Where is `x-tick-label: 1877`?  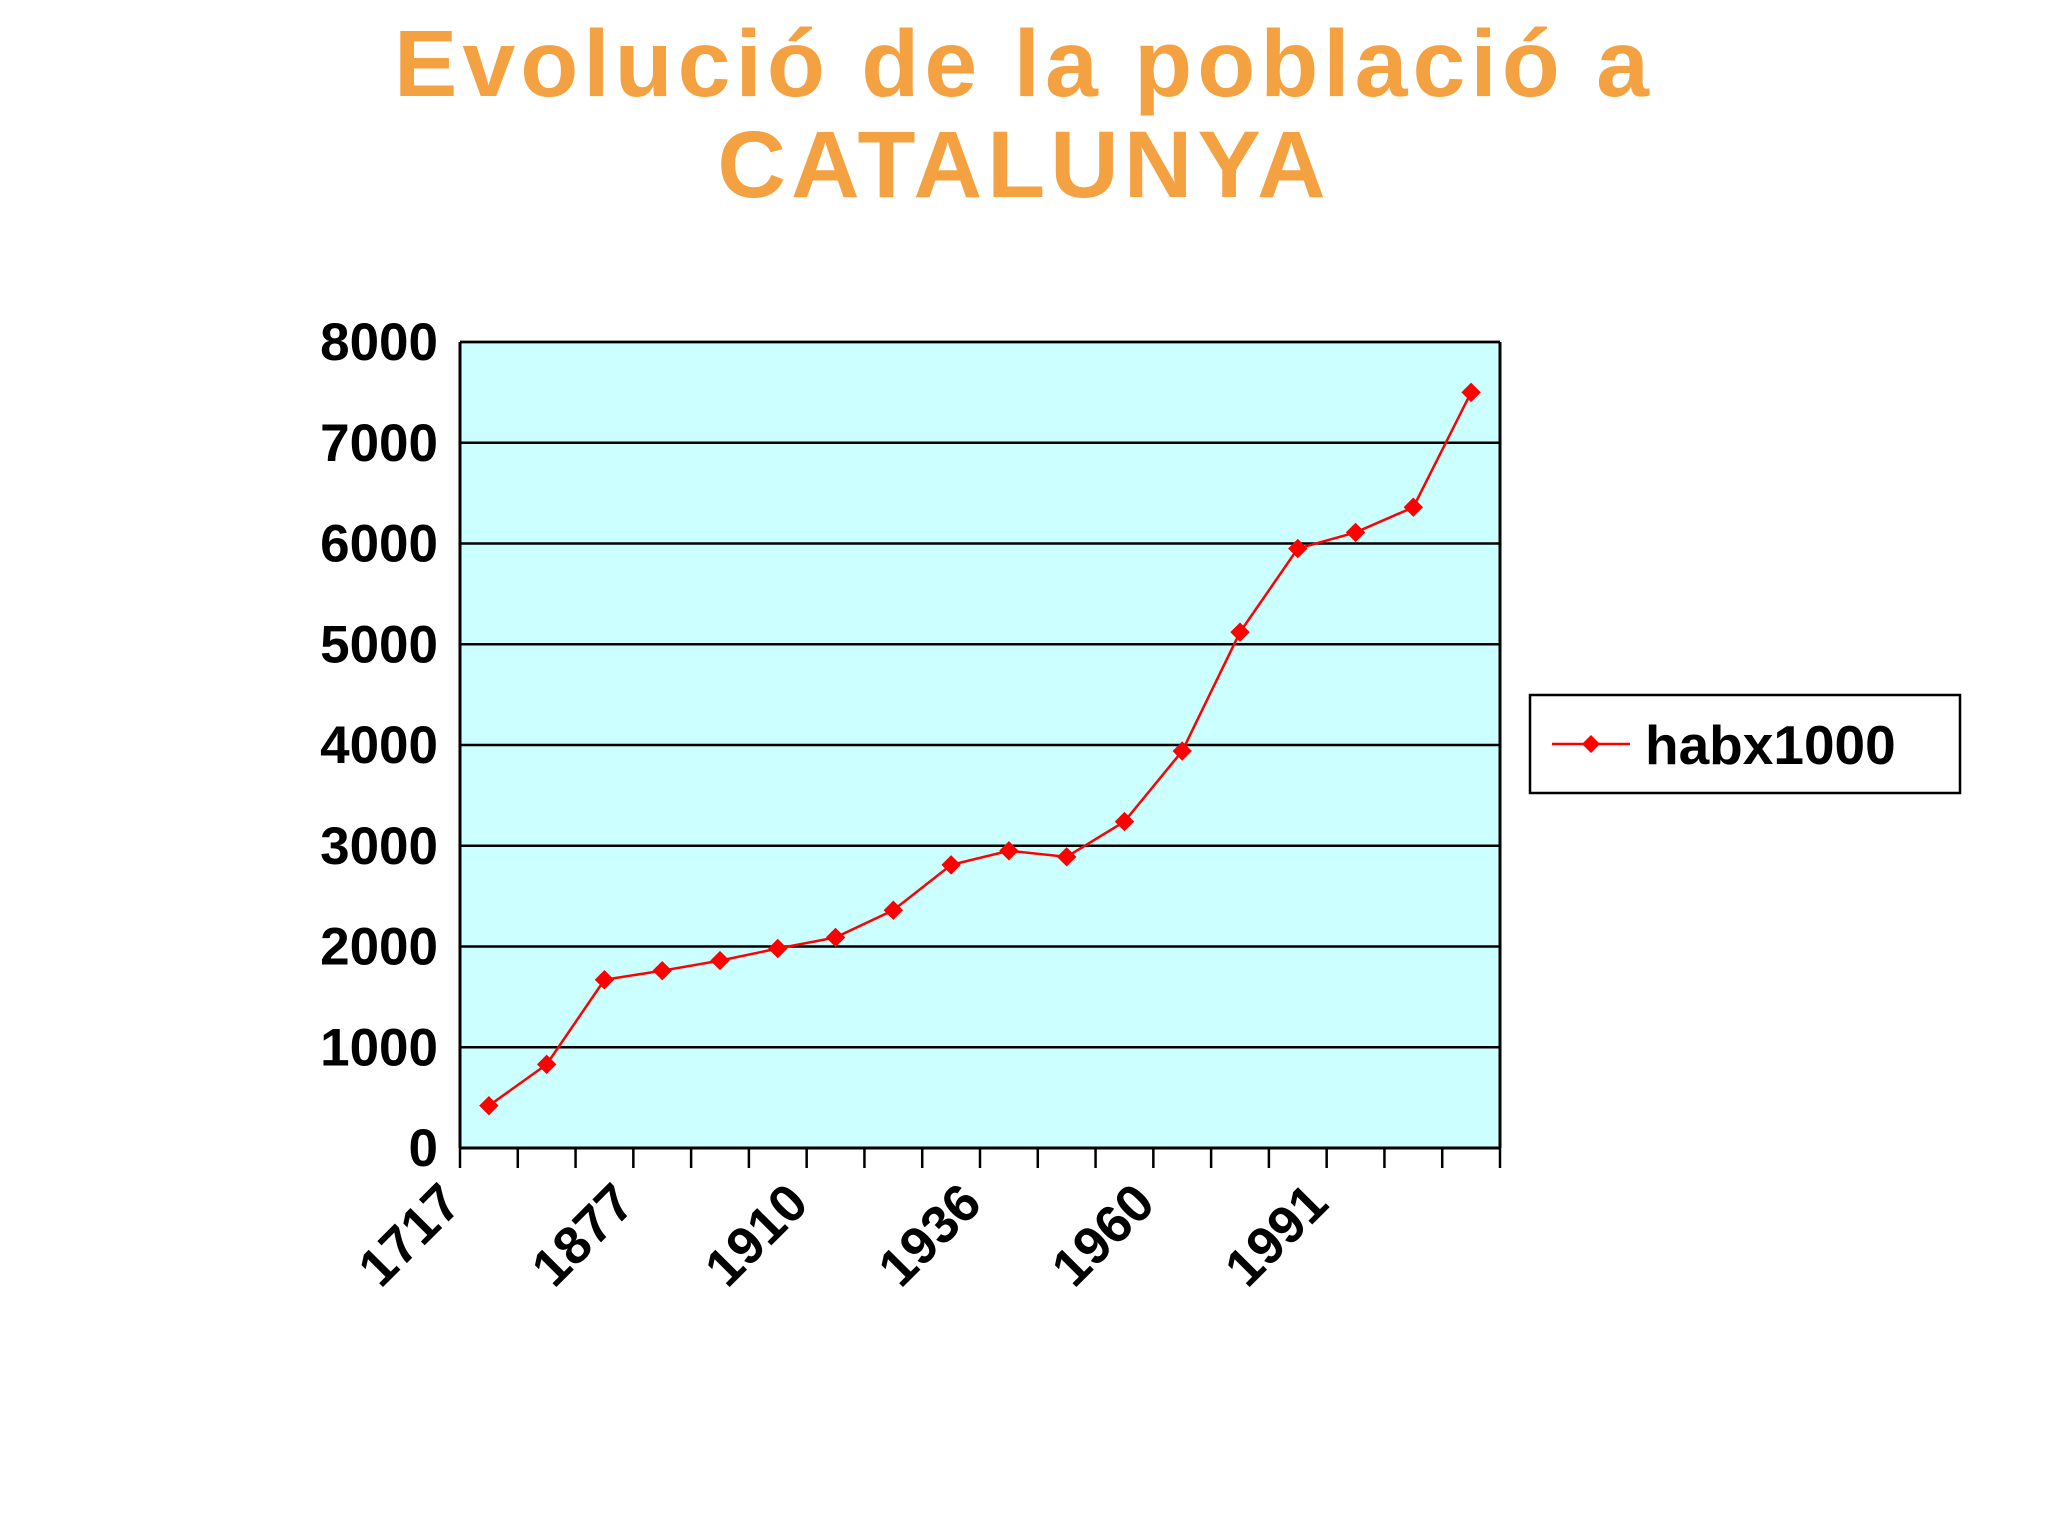
x-tick-label: 1877 is located at coordinates (583, 1235).